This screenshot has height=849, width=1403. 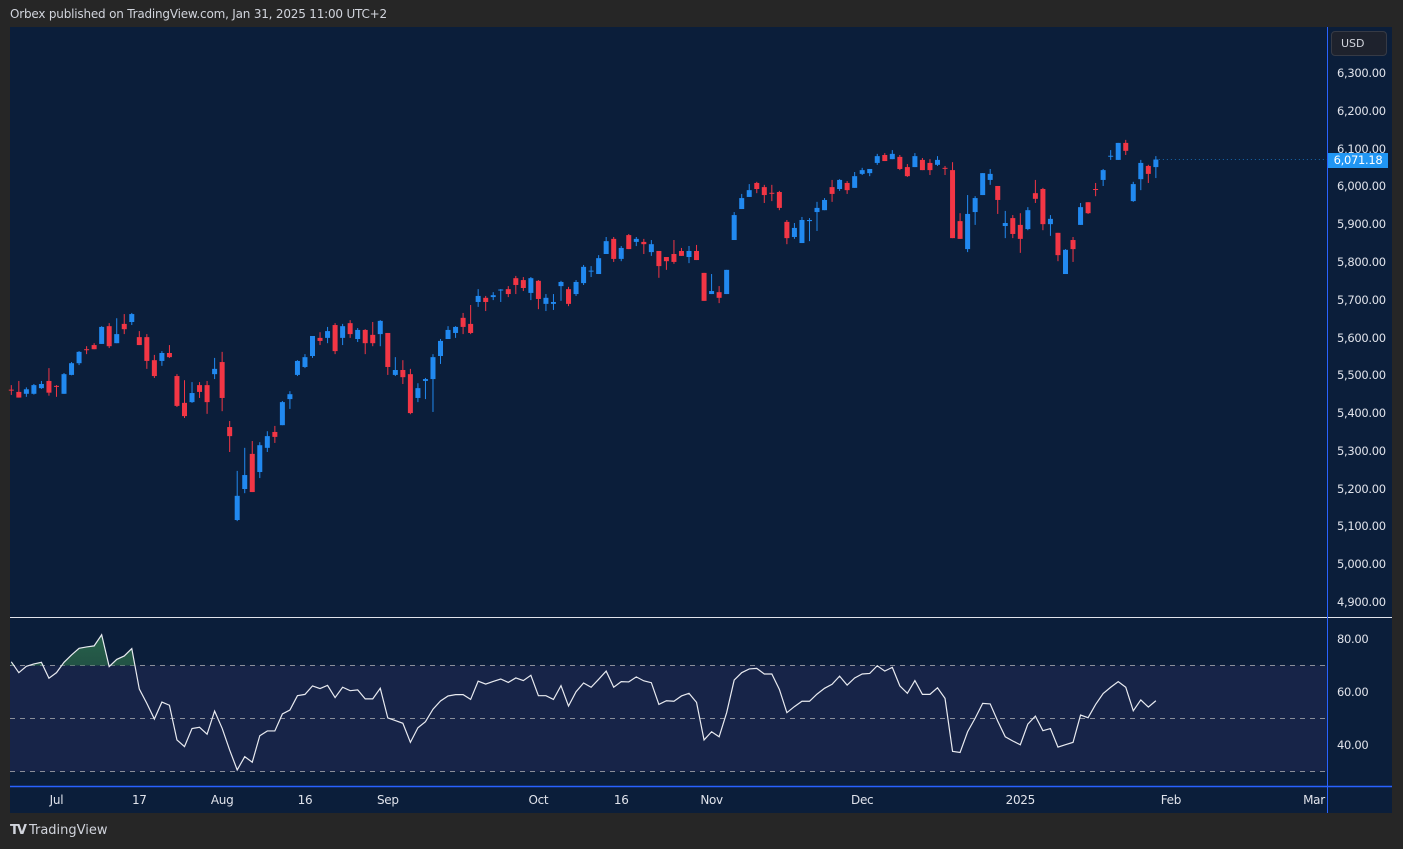 I want to click on time-tick-label: Nov, so click(x=711, y=800).